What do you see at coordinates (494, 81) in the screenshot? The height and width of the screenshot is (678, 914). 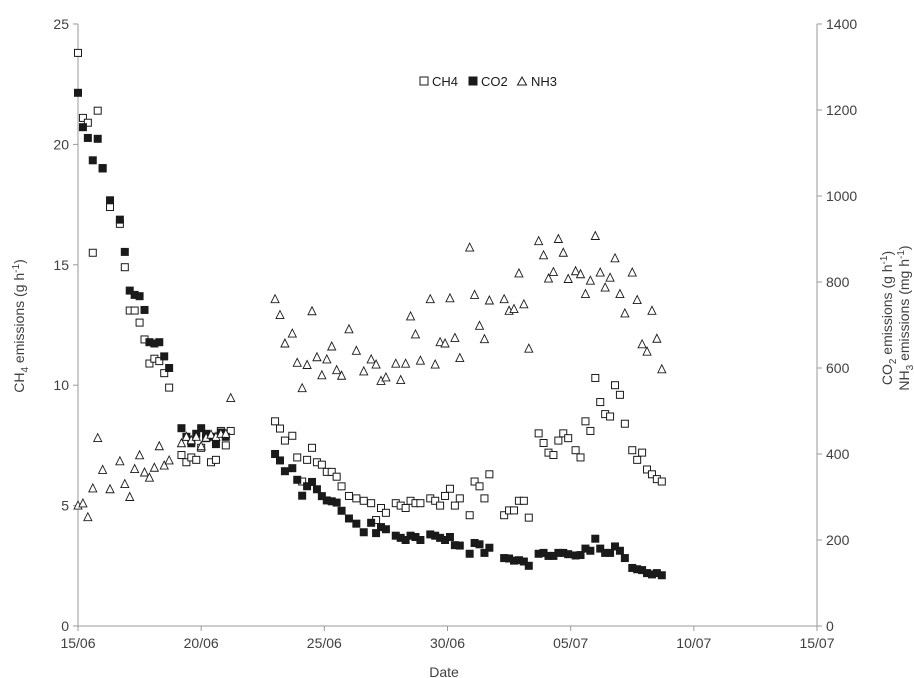 I see `legend-co2-label: CO2` at bounding box center [494, 81].